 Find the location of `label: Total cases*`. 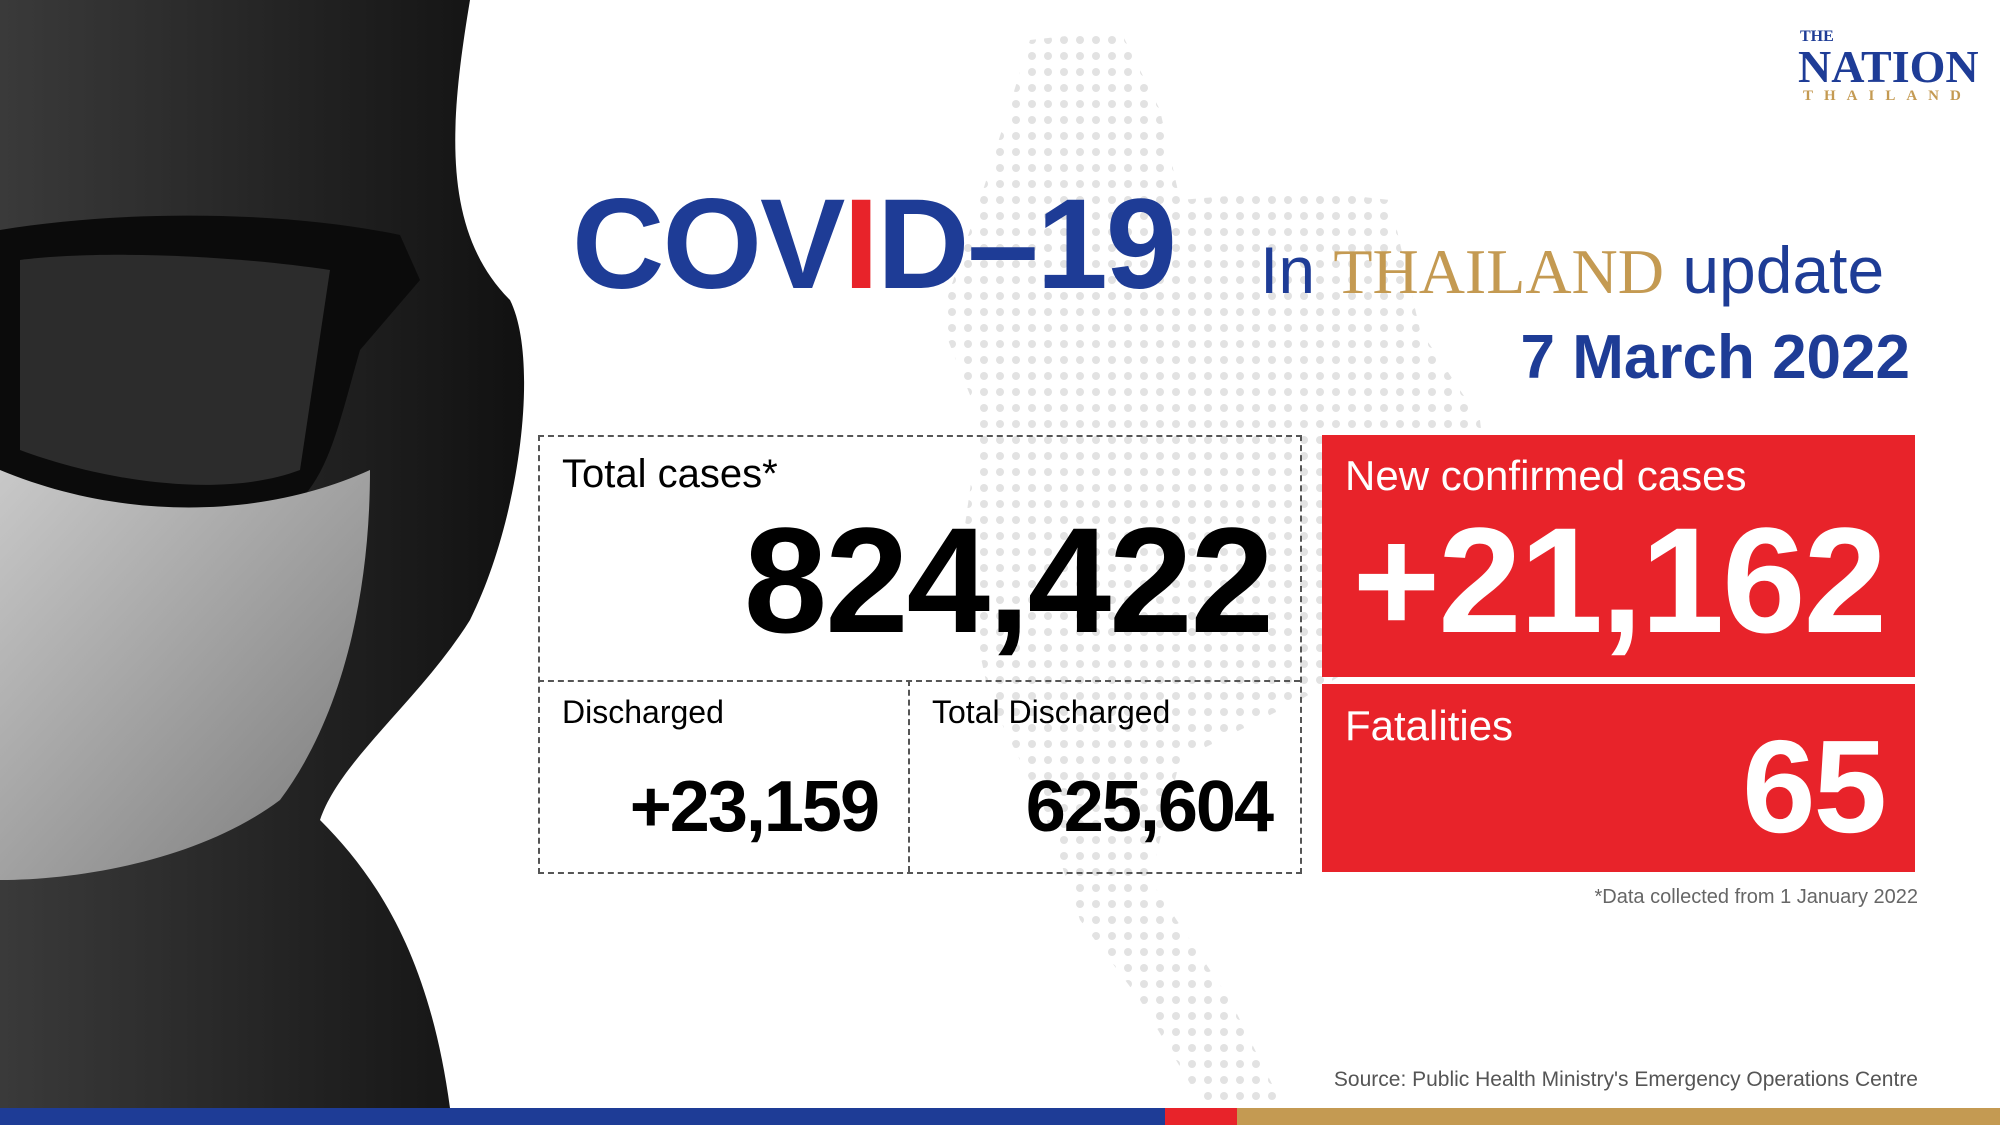

label: Total cases* is located at coordinates (670, 474).